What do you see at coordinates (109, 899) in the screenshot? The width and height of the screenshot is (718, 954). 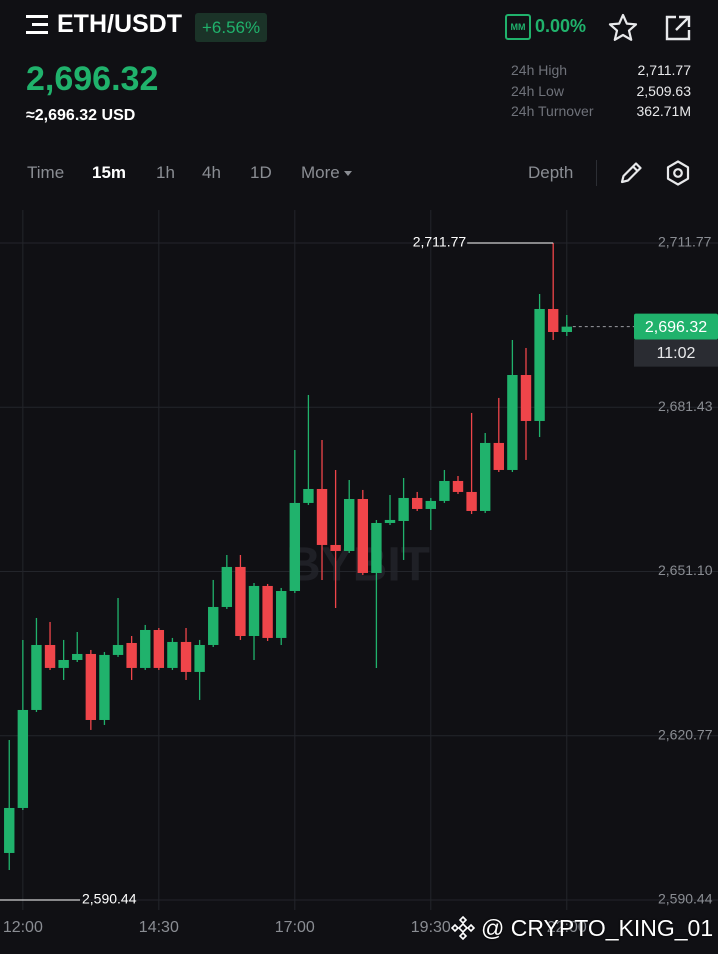 I see `low-marker-label: 2,590.44` at bounding box center [109, 899].